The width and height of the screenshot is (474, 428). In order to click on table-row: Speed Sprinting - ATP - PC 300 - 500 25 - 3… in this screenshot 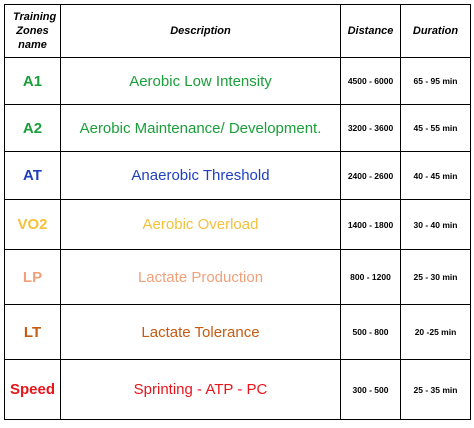, I will do `click(237, 389)`.